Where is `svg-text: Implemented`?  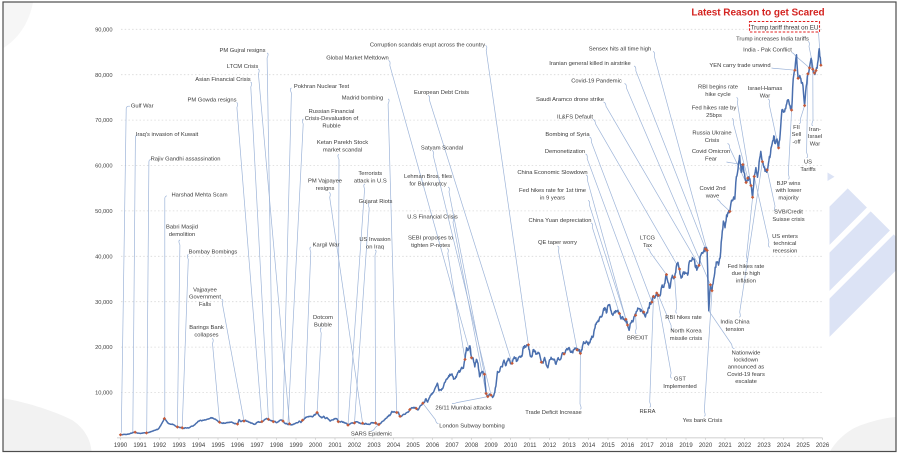
svg-text: Implemented is located at coordinates (680, 387).